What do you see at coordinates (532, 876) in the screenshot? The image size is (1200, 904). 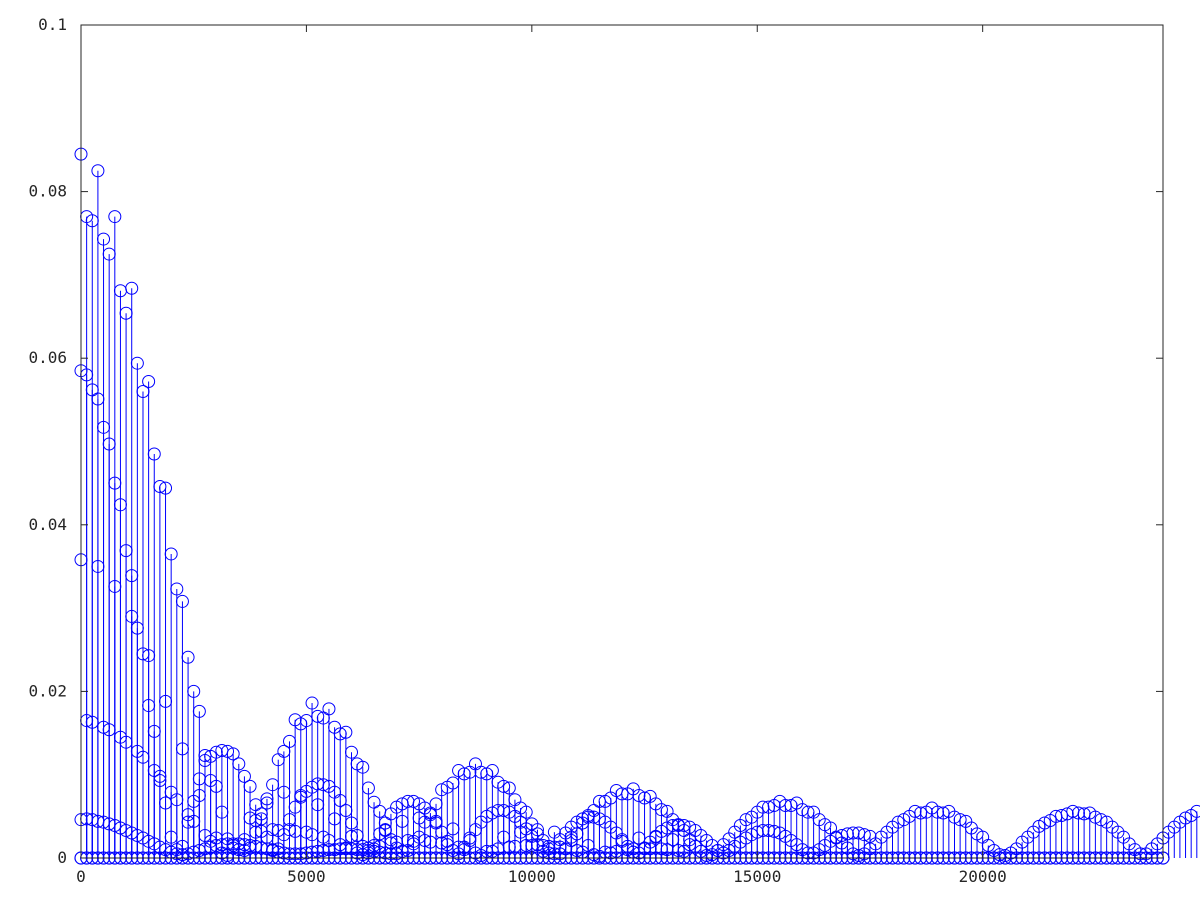 I see `x-tick-label: 10000` at bounding box center [532, 876].